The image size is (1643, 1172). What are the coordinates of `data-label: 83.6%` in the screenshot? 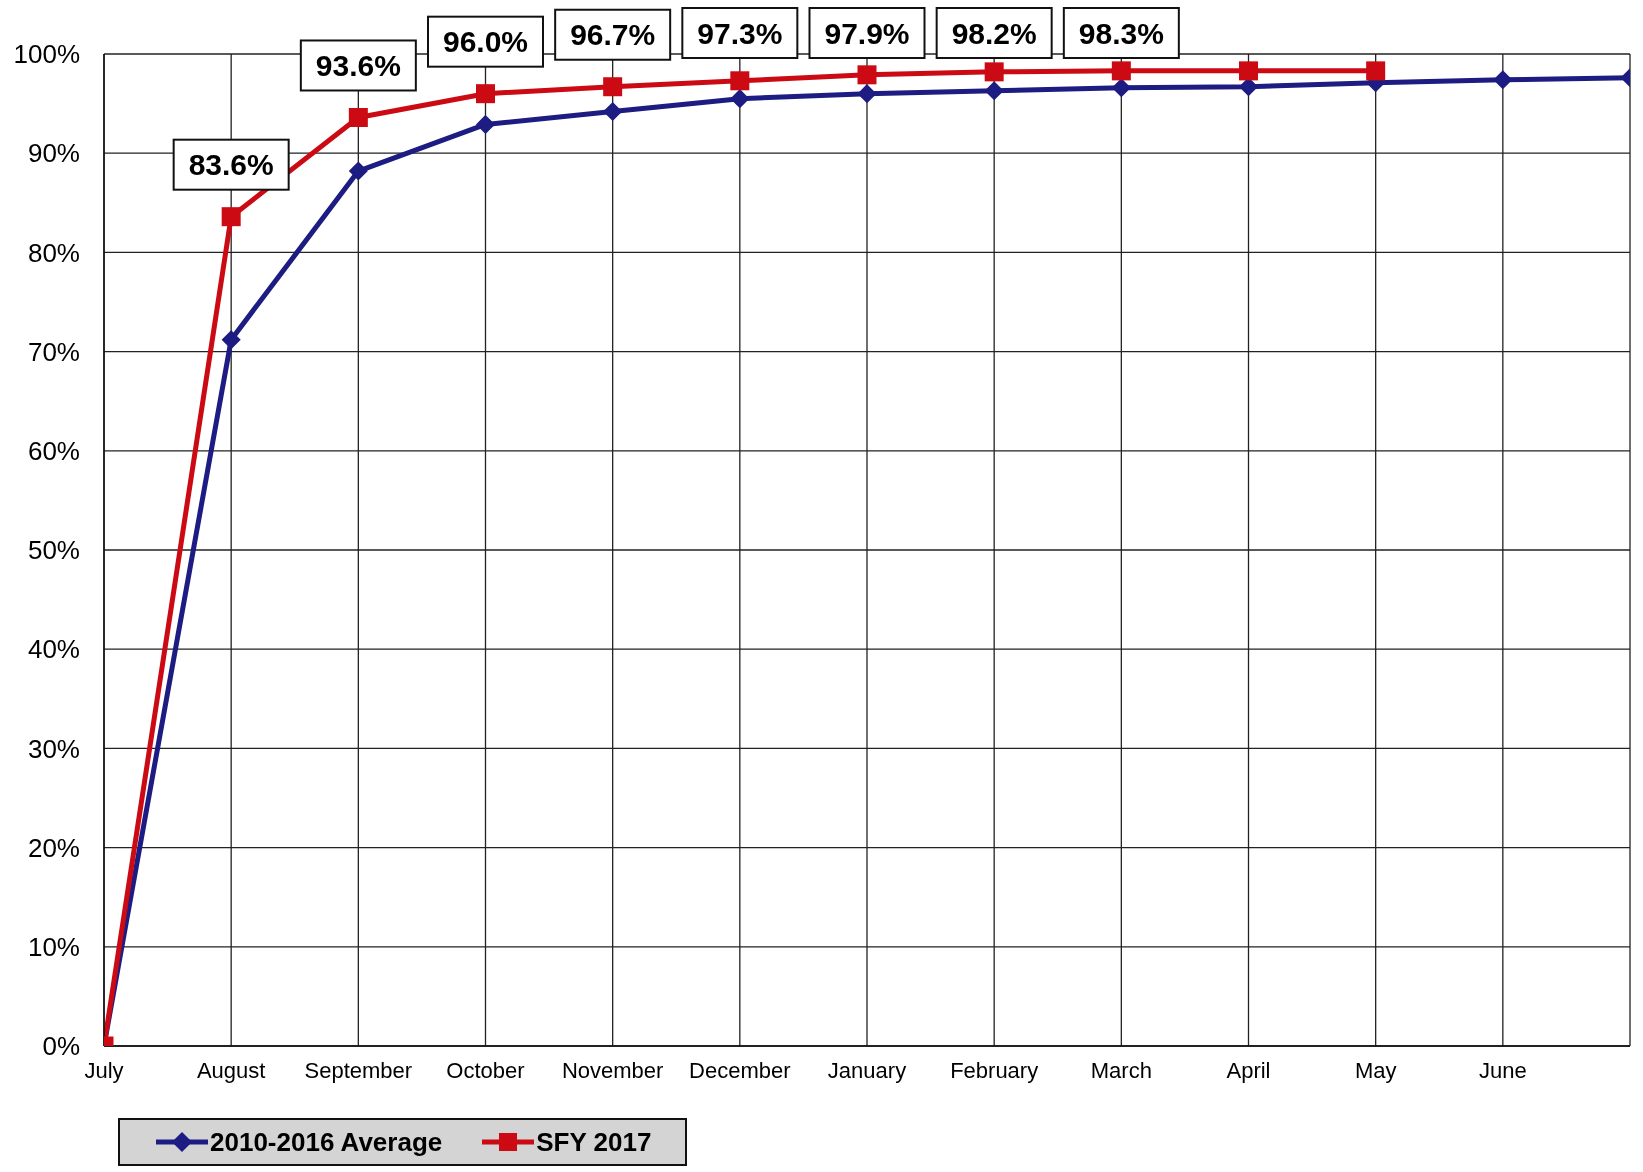 It's located at (231, 165).